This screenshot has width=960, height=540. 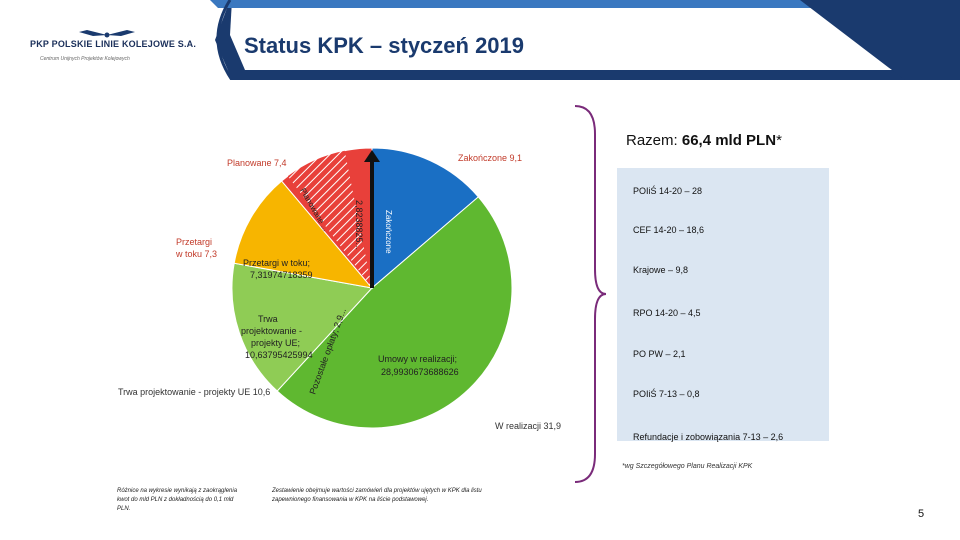 I want to click on source-item: POIiŚ 14-20 – 28, so click(x=668, y=191).